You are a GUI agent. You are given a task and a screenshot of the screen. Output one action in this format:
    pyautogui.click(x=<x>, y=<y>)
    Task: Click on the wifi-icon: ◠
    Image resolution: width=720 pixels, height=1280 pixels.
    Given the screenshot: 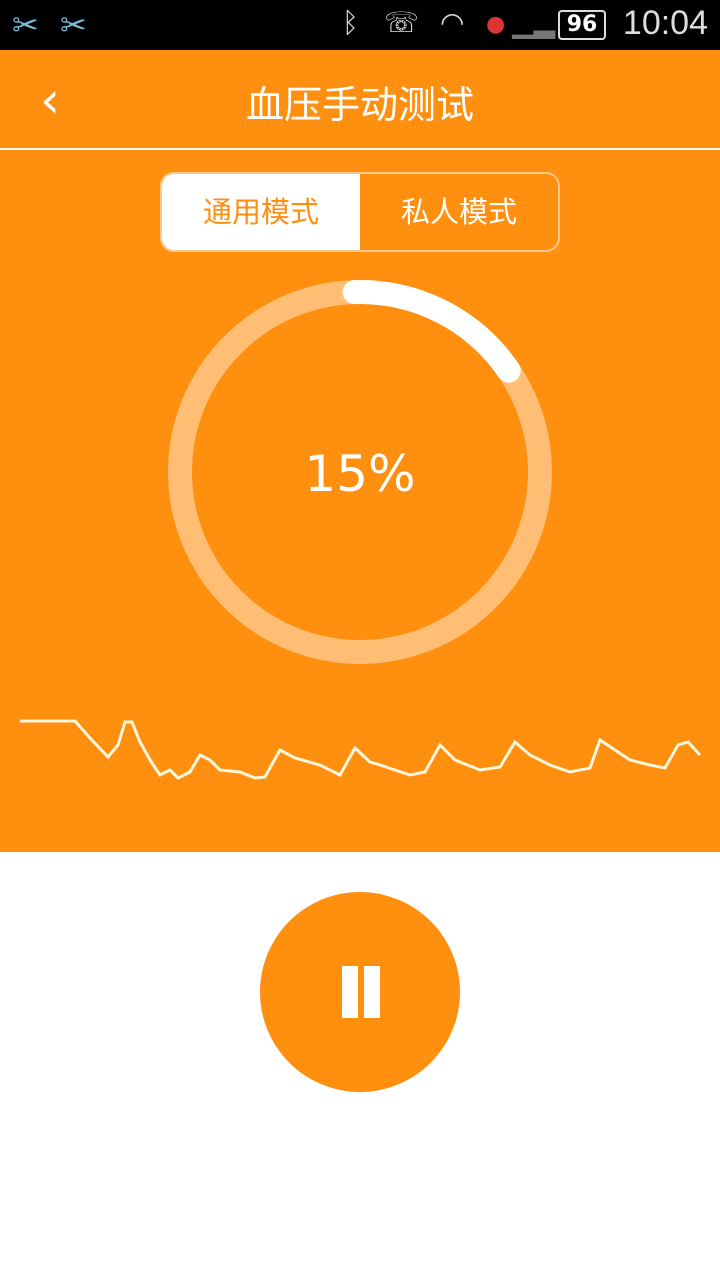 What is the action you would take?
    pyautogui.click(x=452, y=22)
    